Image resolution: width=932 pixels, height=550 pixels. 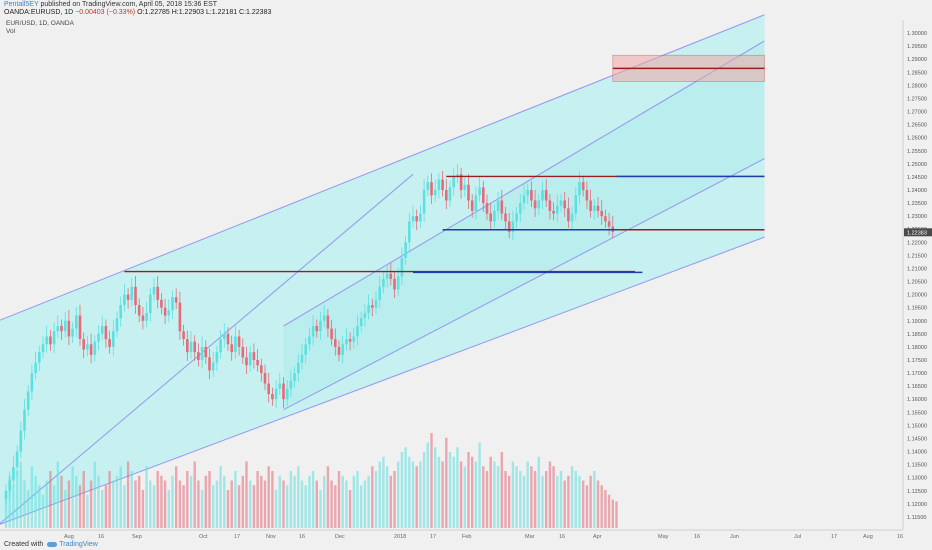 What do you see at coordinates (917, 387) in the screenshot?
I see `price-tick-label: 1.16500` at bounding box center [917, 387].